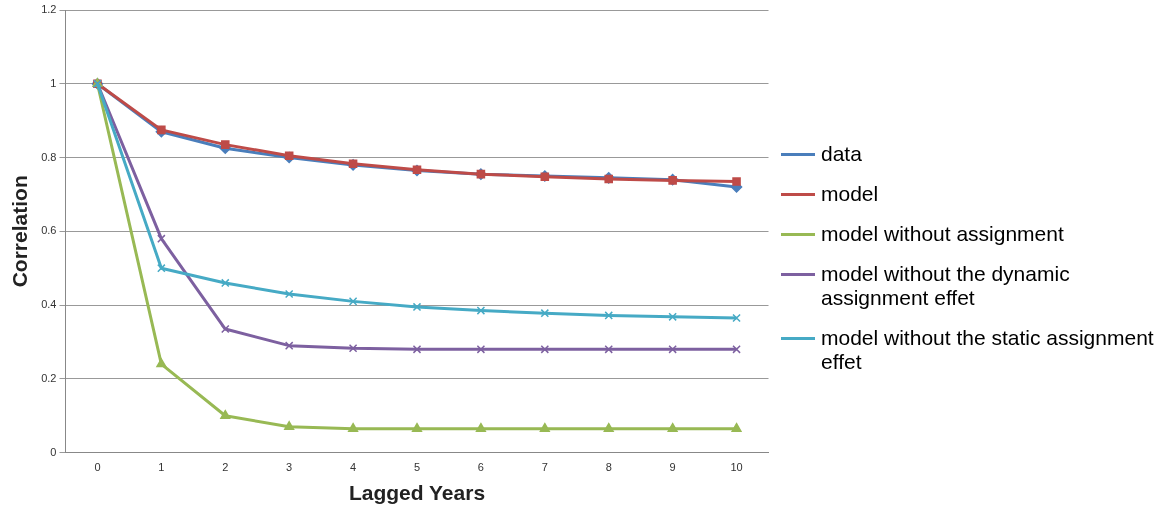 This screenshot has height=516, width=1175. I want to click on y-tick-label: 1.2, so click(49, 9).